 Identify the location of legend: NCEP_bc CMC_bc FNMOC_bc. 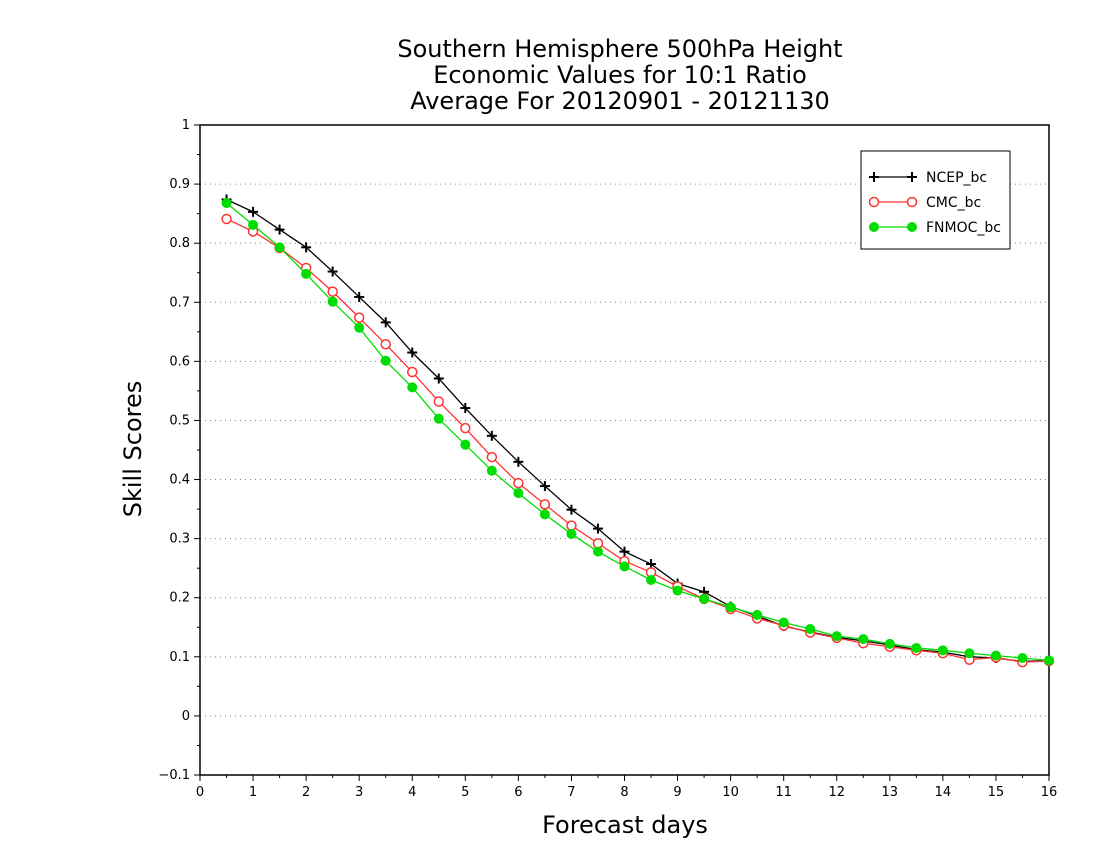
(935, 200).